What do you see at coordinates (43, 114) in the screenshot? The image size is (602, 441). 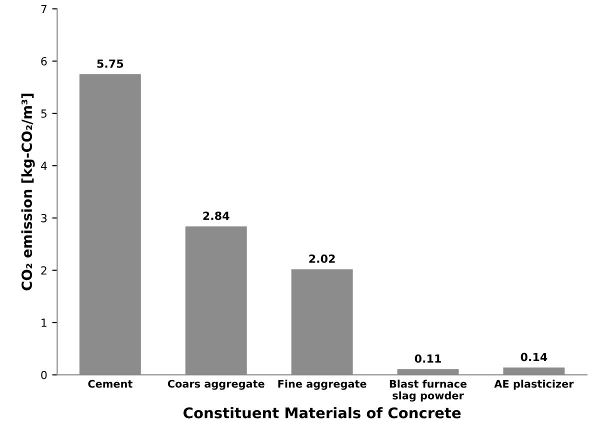 I see `y-tick-label: 5` at bounding box center [43, 114].